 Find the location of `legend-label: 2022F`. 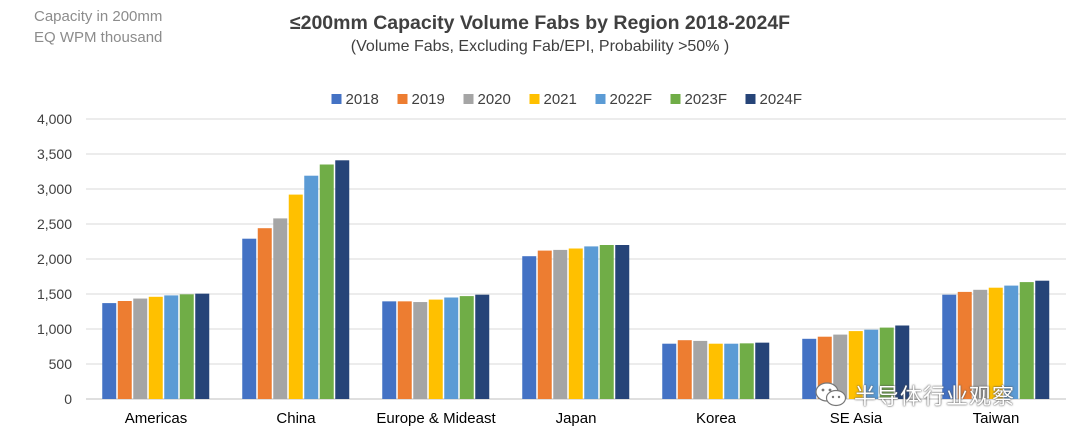

legend-label: 2022F is located at coordinates (631, 99).